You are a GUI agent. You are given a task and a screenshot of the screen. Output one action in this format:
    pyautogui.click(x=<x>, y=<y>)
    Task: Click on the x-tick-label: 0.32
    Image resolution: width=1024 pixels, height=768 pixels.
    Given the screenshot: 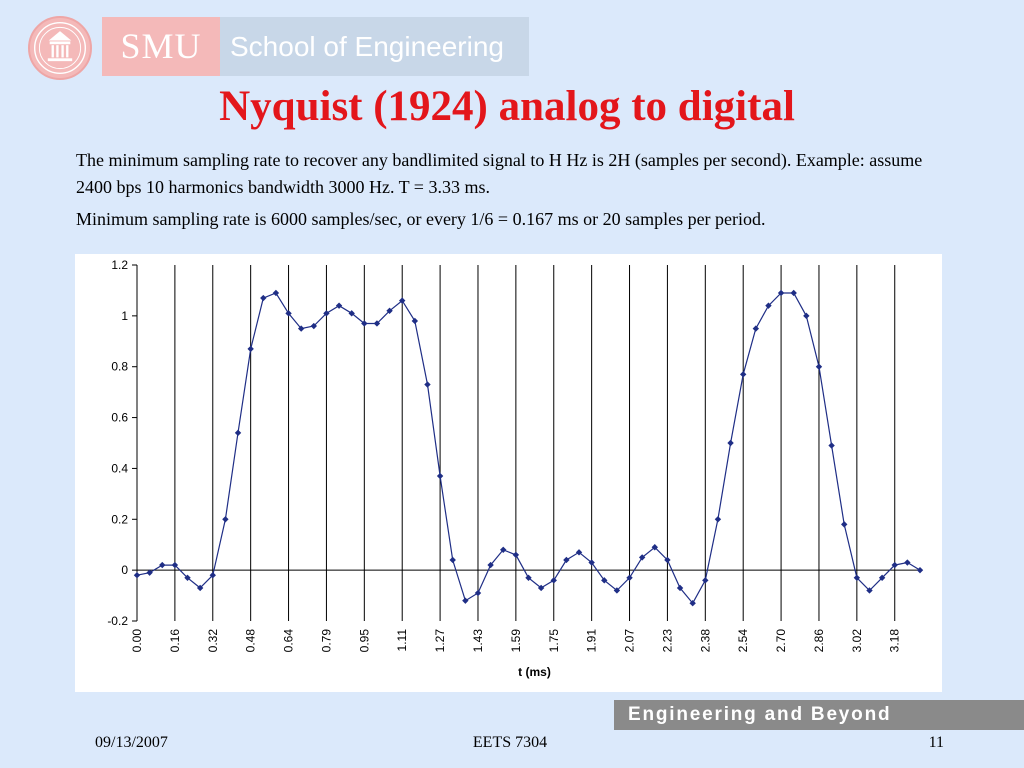 What is the action you would take?
    pyautogui.click(x=213, y=641)
    